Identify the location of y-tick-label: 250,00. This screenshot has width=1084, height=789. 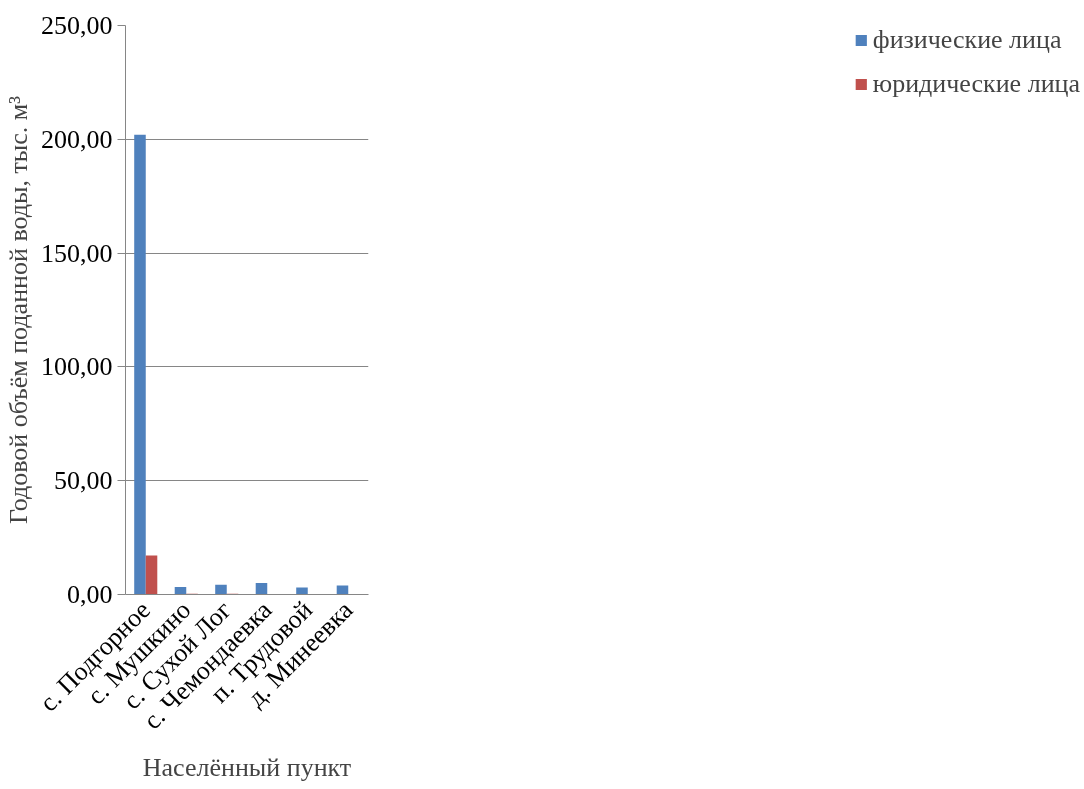
(77, 25).